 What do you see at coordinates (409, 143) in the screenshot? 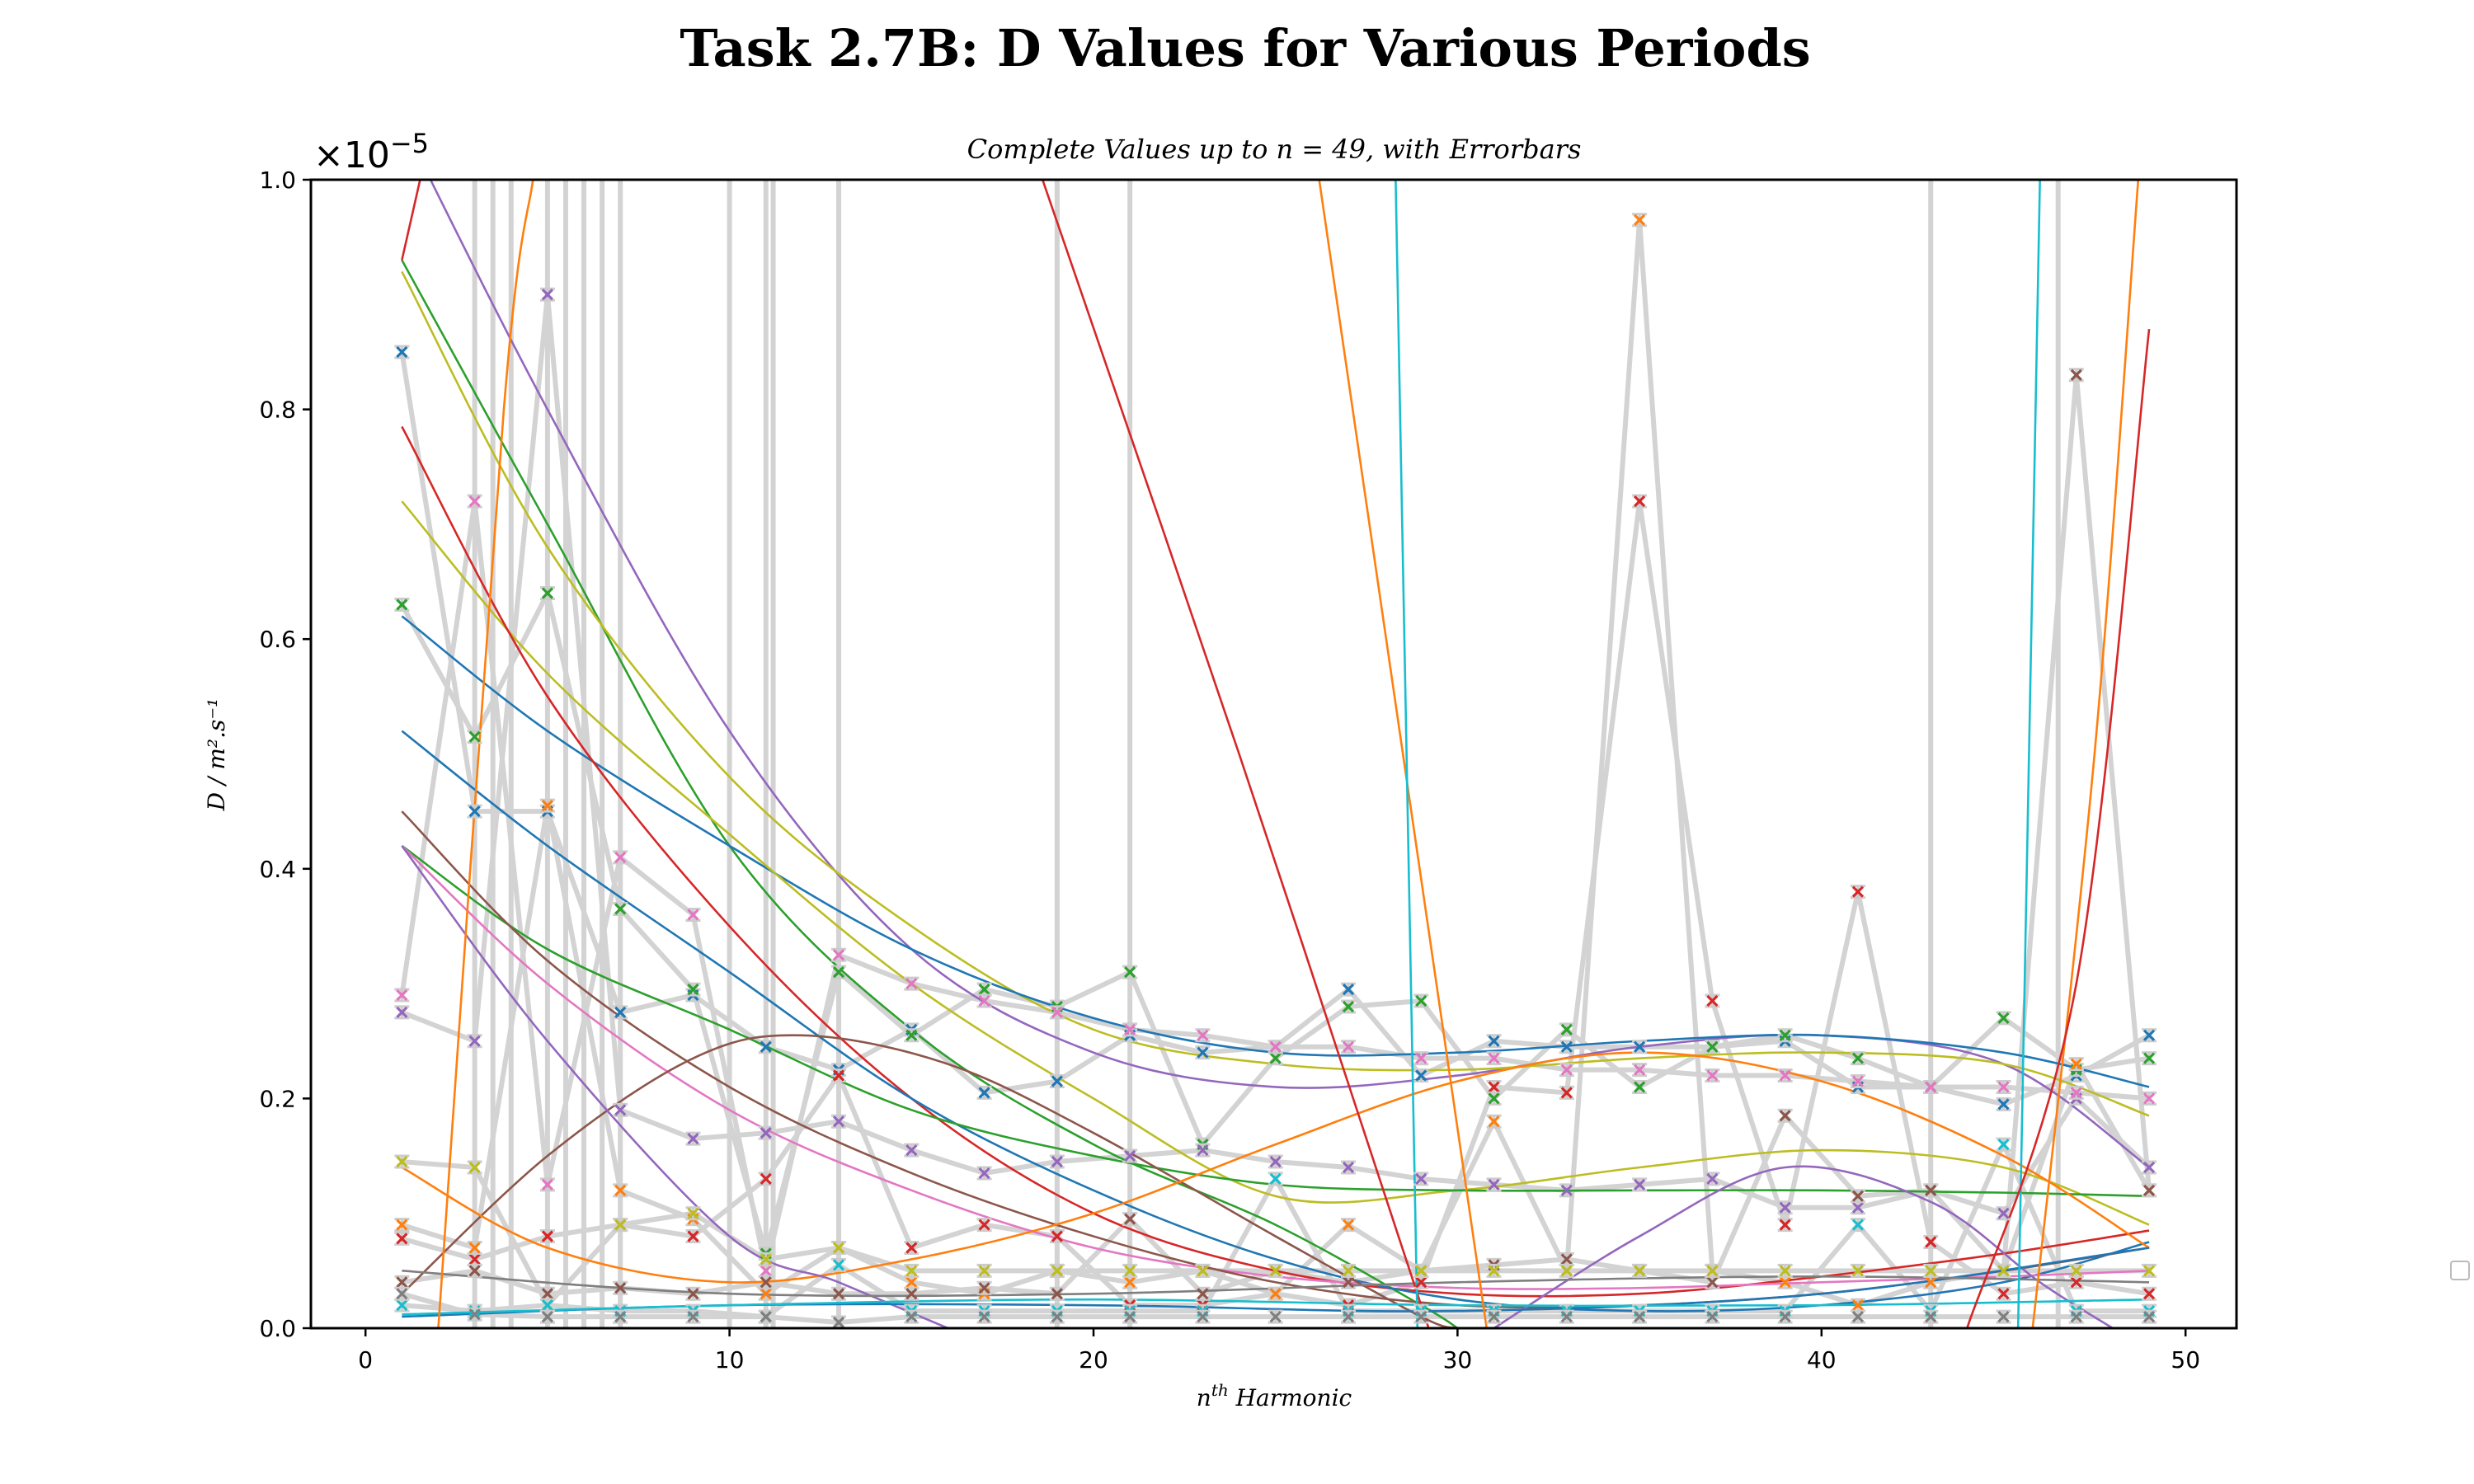
I see `y-multiplier-exponent: −5` at bounding box center [409, 143].